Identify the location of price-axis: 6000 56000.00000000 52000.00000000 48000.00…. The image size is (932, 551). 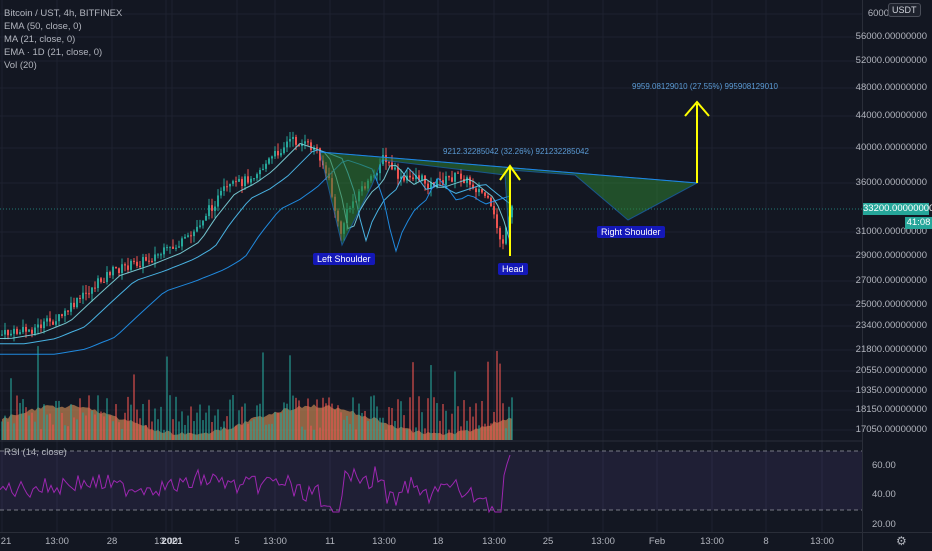
(894, 266).